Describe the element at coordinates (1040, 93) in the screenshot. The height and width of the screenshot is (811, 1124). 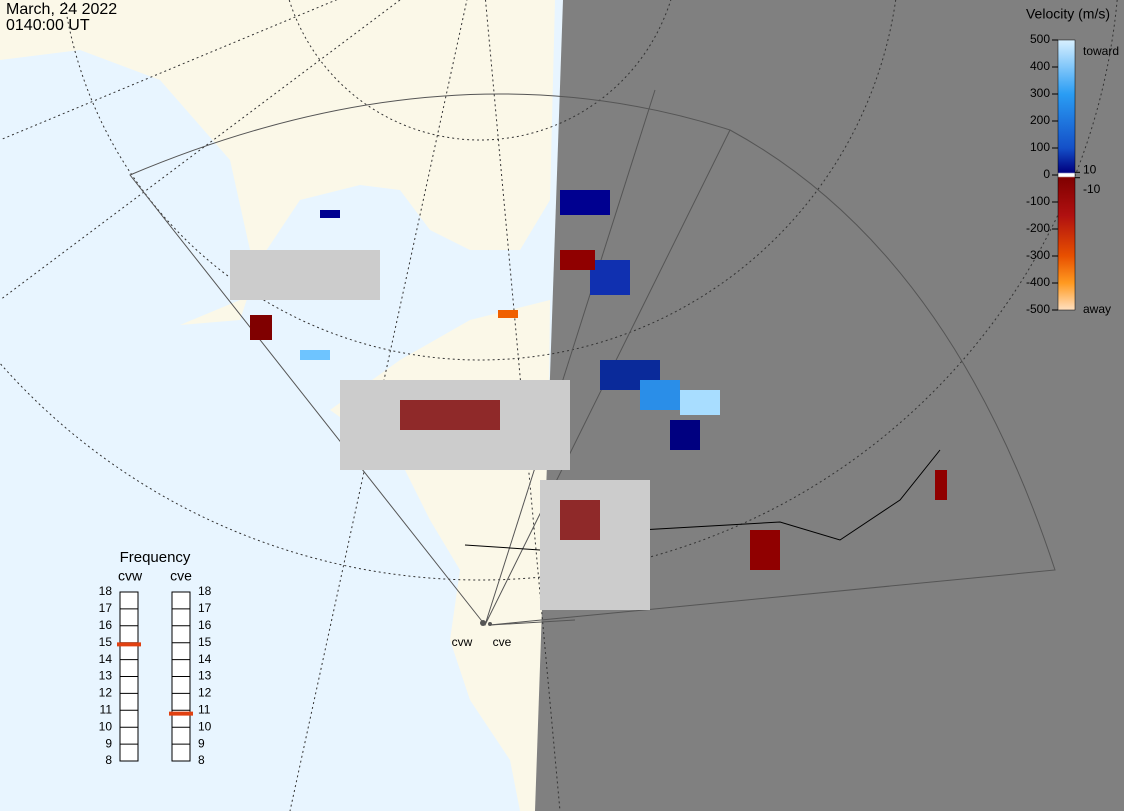
I see `colorbar-tick-label: 300` at that location.